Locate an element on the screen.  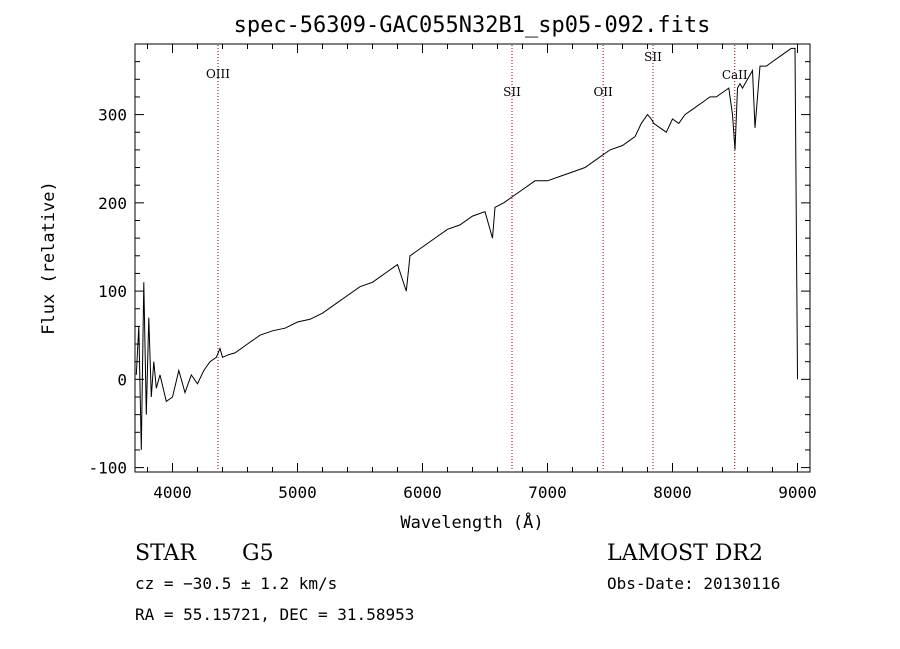
y-tick-label: 100 is located at coordinates (112, 291).